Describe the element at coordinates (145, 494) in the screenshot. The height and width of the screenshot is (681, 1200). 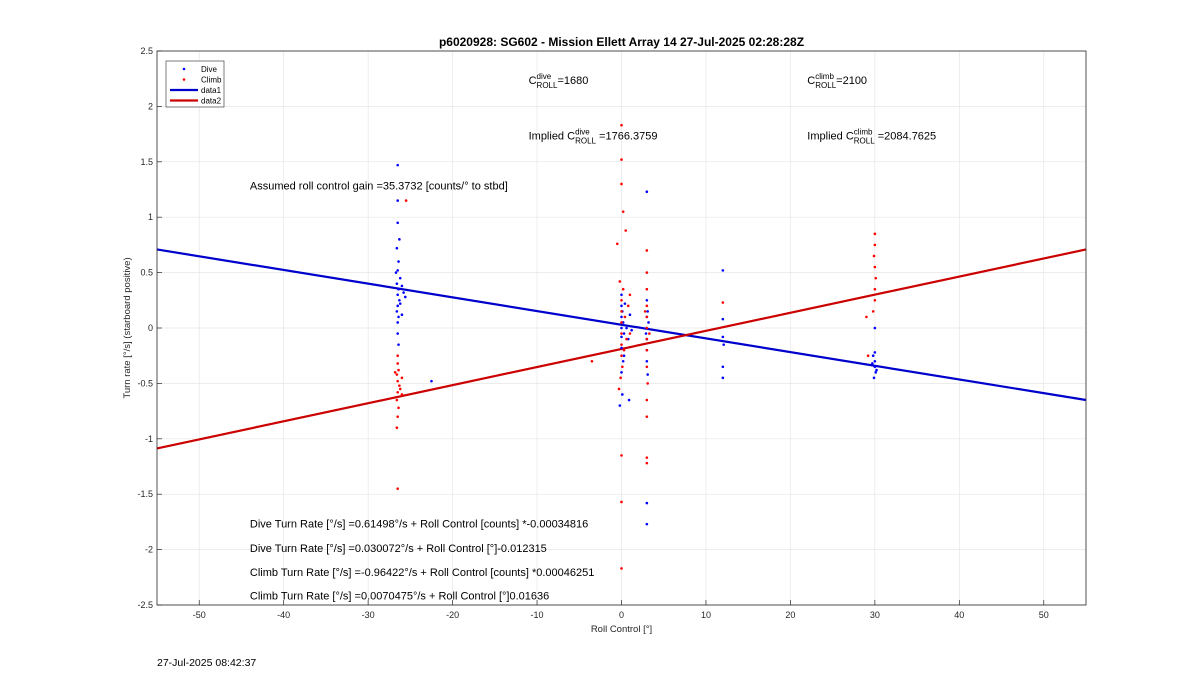
I see `y-tick-label: -1.5` at that location.